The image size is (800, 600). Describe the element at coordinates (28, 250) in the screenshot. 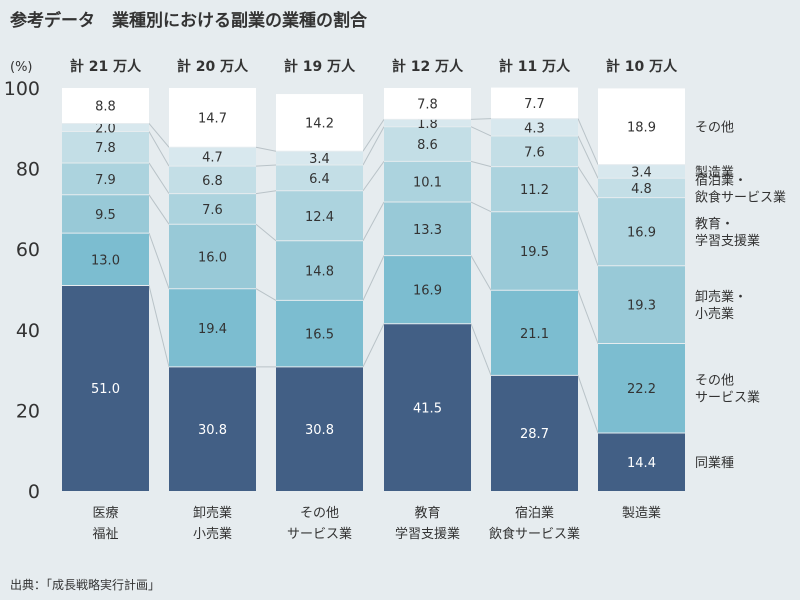

I see `y-tick-label: 60` at that location.